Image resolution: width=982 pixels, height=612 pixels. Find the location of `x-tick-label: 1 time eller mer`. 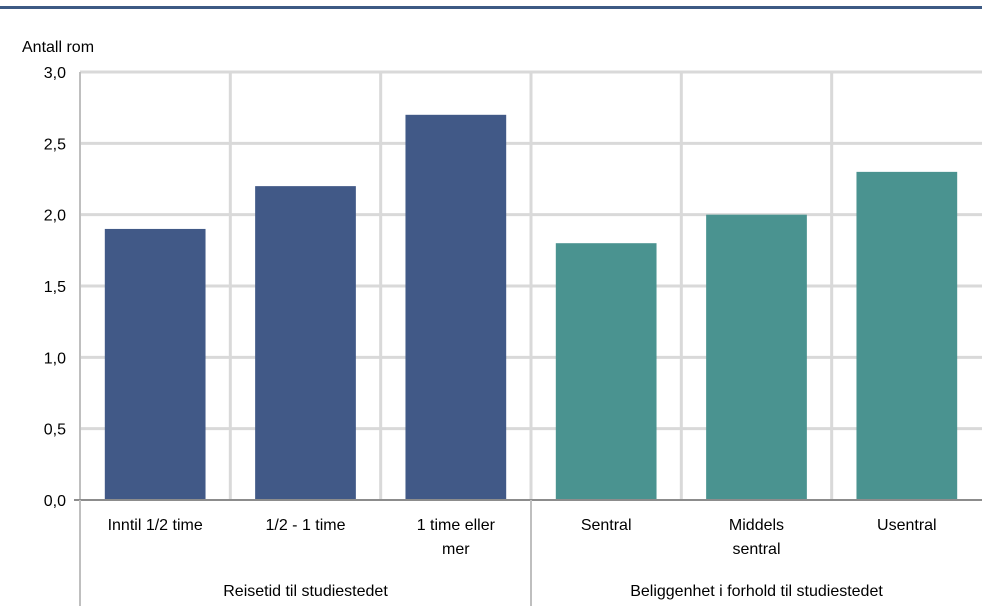

x-tick-label: 1 time eller mer is located at coordinates (456, 537).